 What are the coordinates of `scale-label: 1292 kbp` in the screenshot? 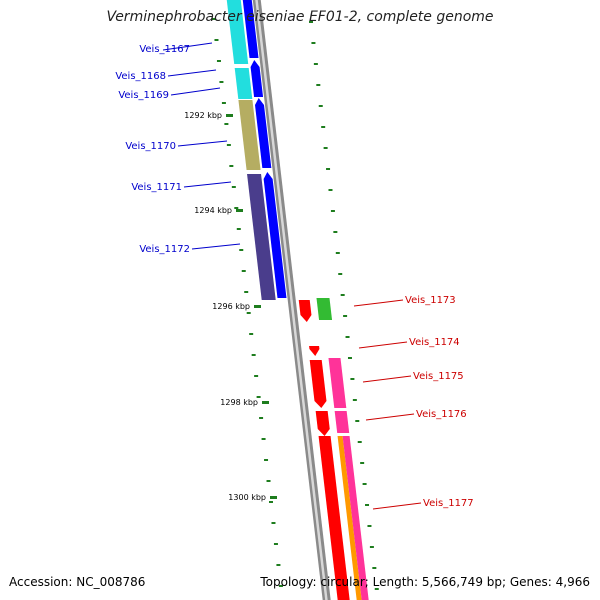 It's located at (203, 115).